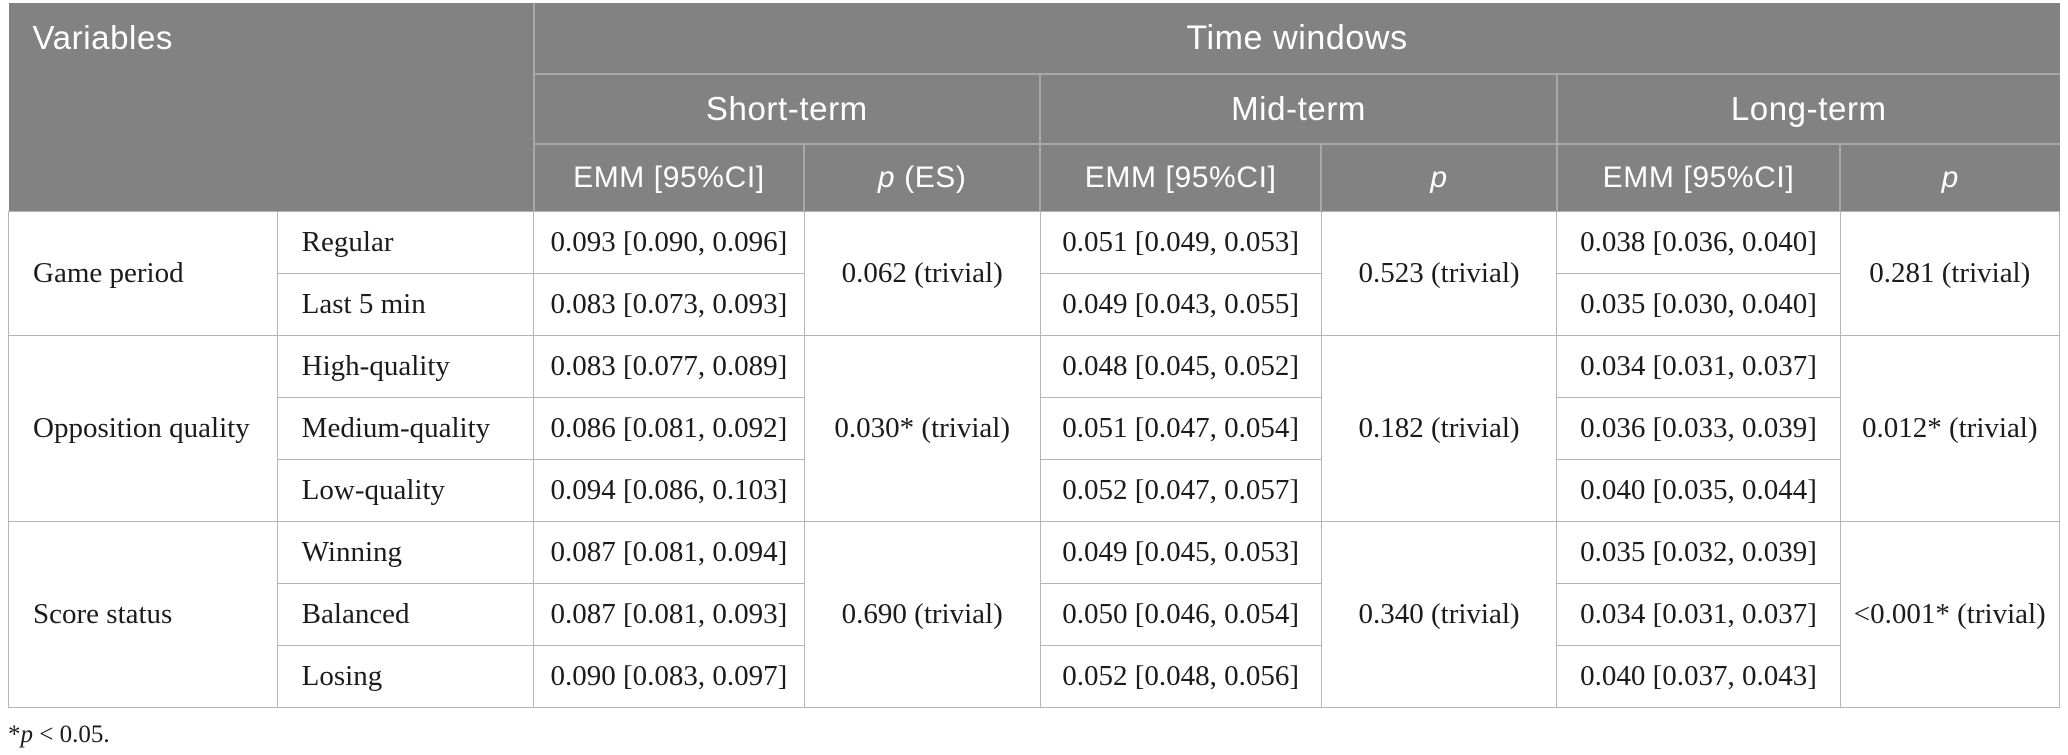 The image size is (2068, 755). What do you see at coordinates (669, 490) in the screenshot?
I see `short-emm-cell: 0.094 [0.086, 0.103]` at bounding box center [669, 490].